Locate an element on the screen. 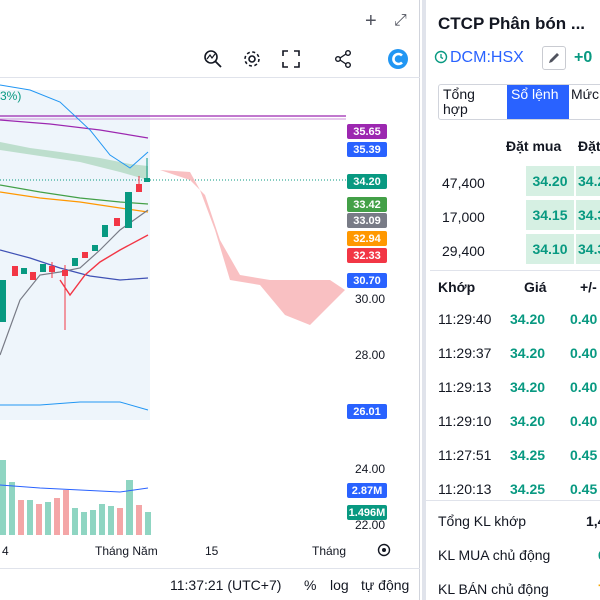 This screenshot has height=600, width=600. trade-time: 11:29:10 is located at coordinates (465, 421).